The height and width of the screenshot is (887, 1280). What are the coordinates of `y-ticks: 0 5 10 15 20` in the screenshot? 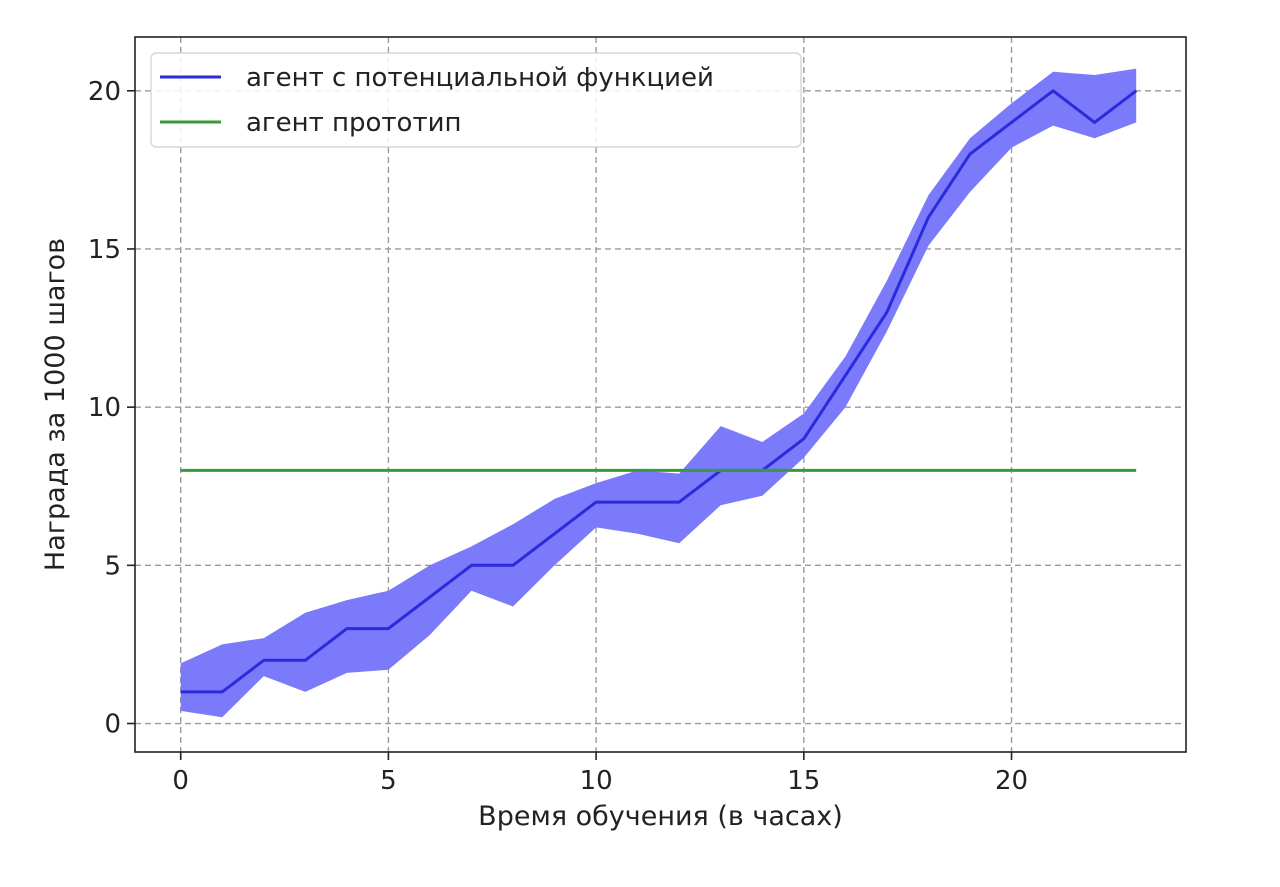 It's located at (111, 408).